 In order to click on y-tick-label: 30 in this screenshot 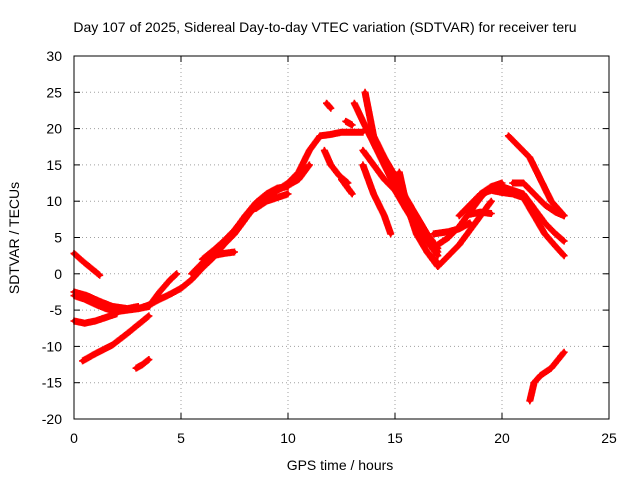, I will do `click(54, 56)`.